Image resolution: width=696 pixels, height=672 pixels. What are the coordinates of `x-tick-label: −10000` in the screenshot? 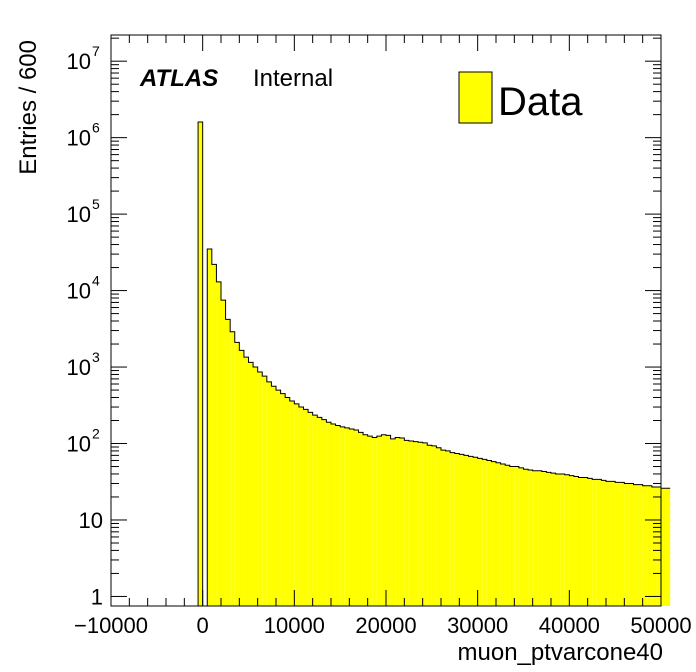 It's located at (111, 625).